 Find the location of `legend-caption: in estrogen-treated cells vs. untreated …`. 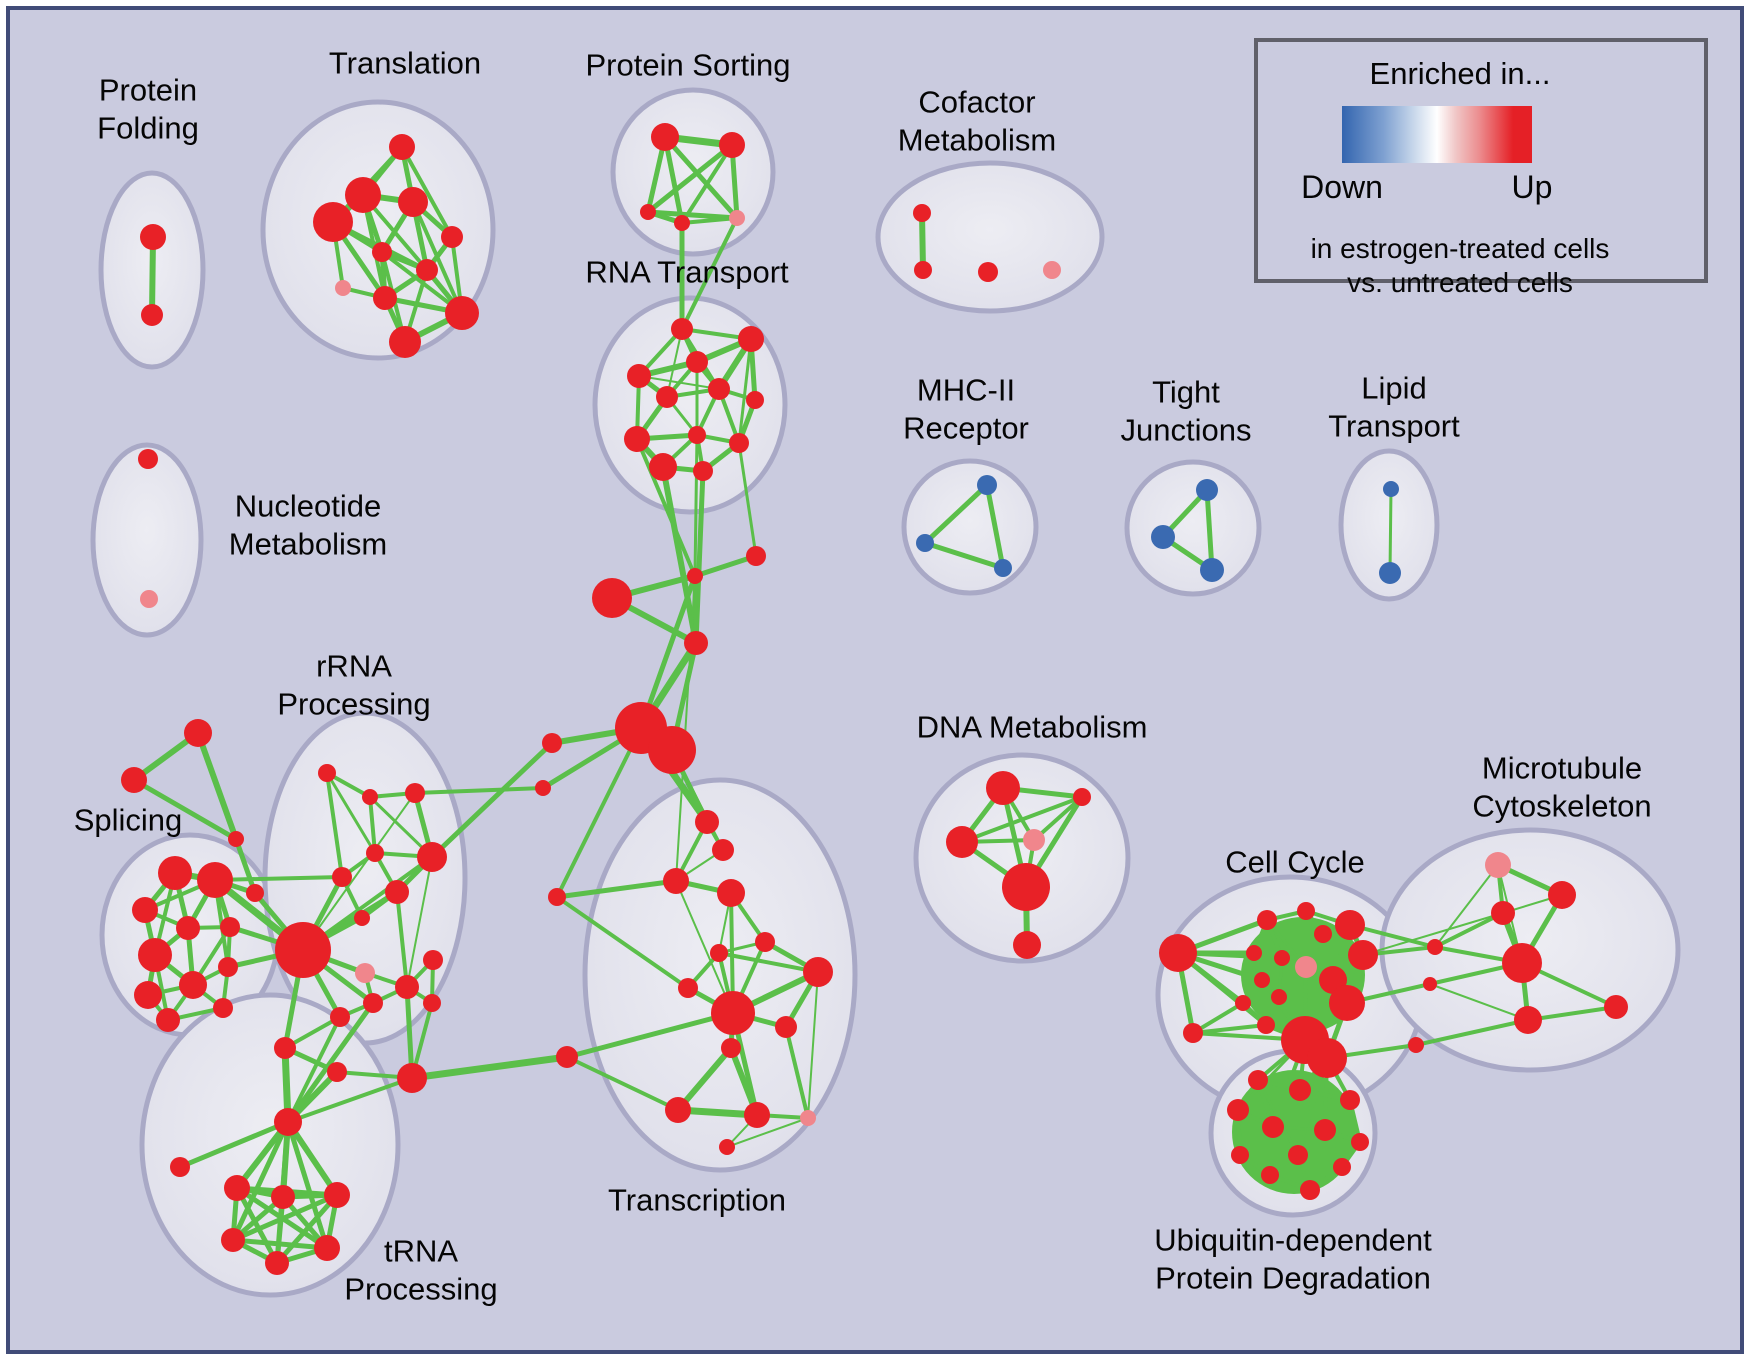

legend-caption: in estrogen-treated cells vs. untreated … is located at coordinates (1460, 266).